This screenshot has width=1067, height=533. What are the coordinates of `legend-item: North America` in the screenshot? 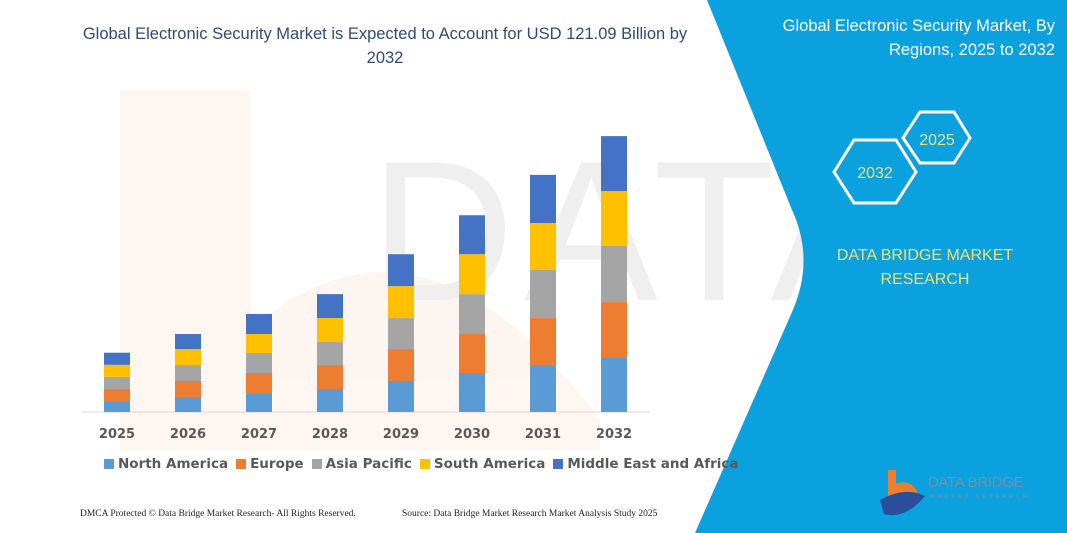 It's located at (166, 464).